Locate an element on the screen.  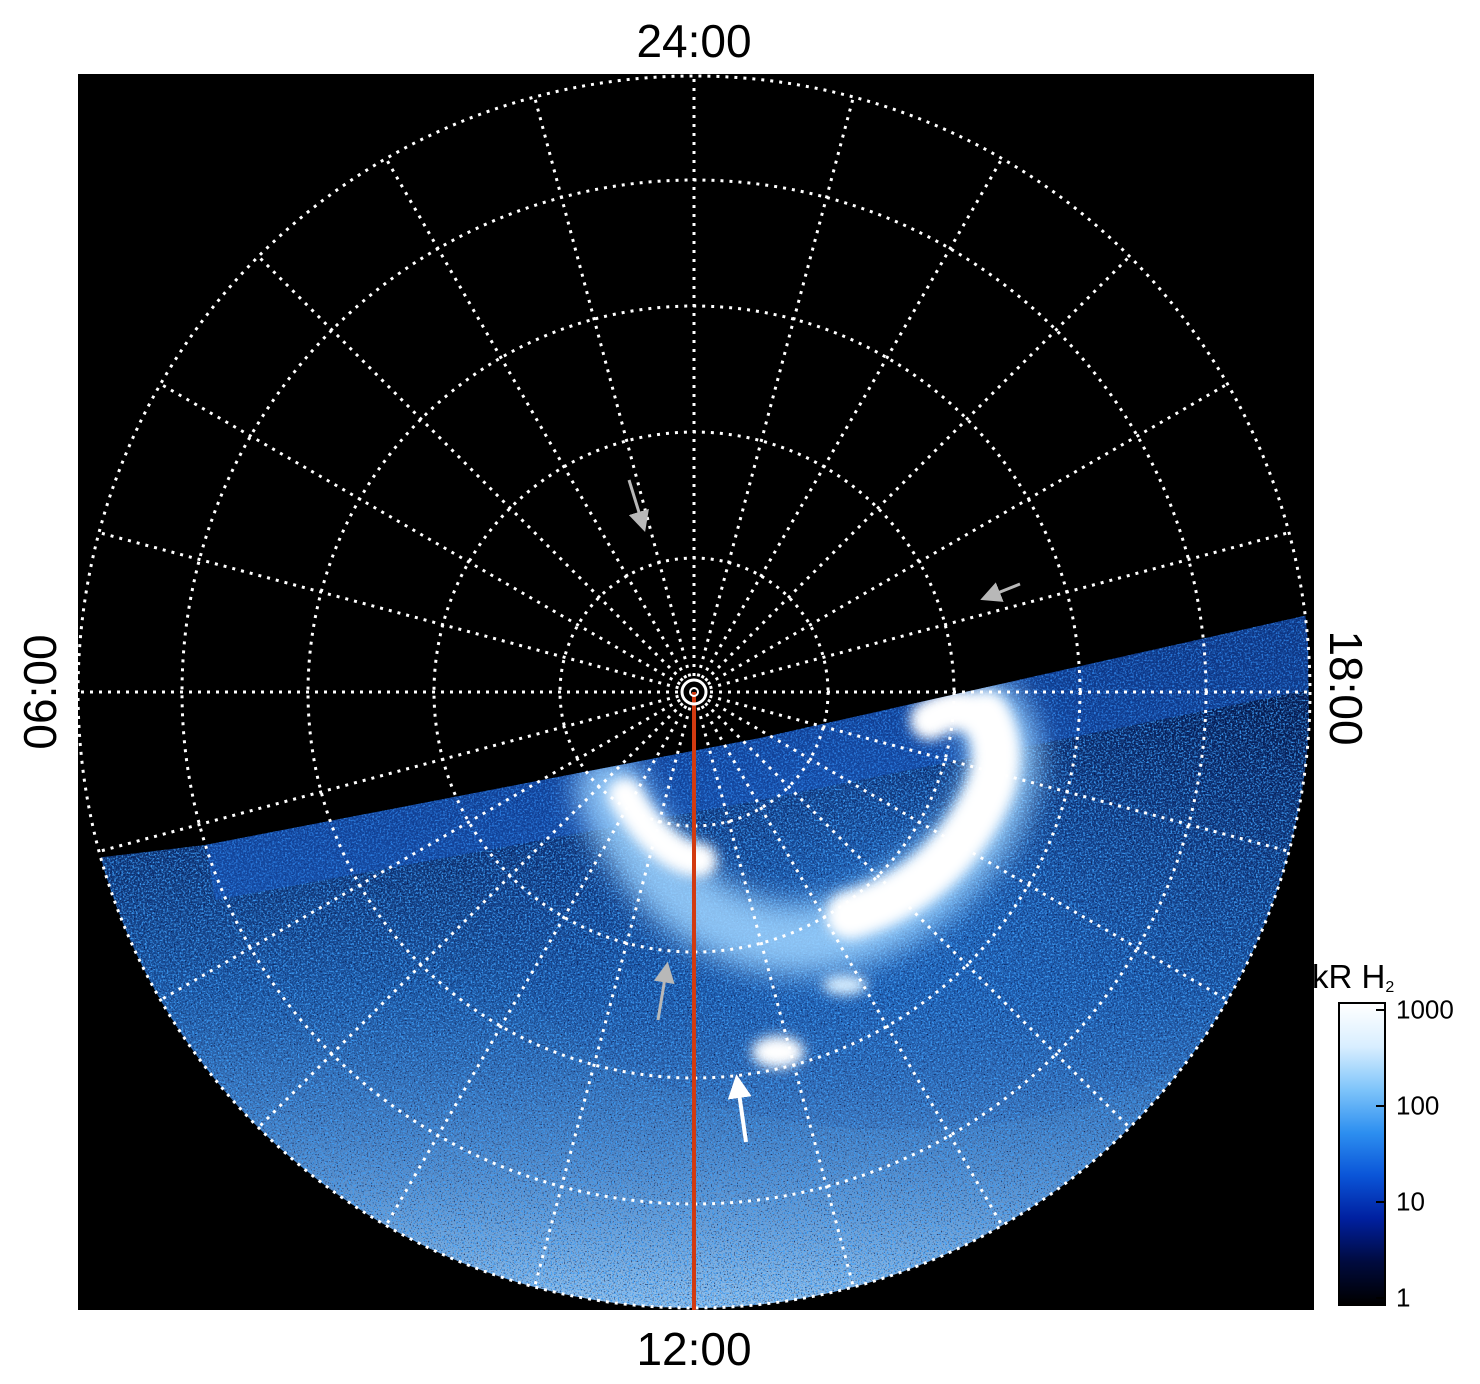
arrow-1-icon is located at coordinates (638, 506).